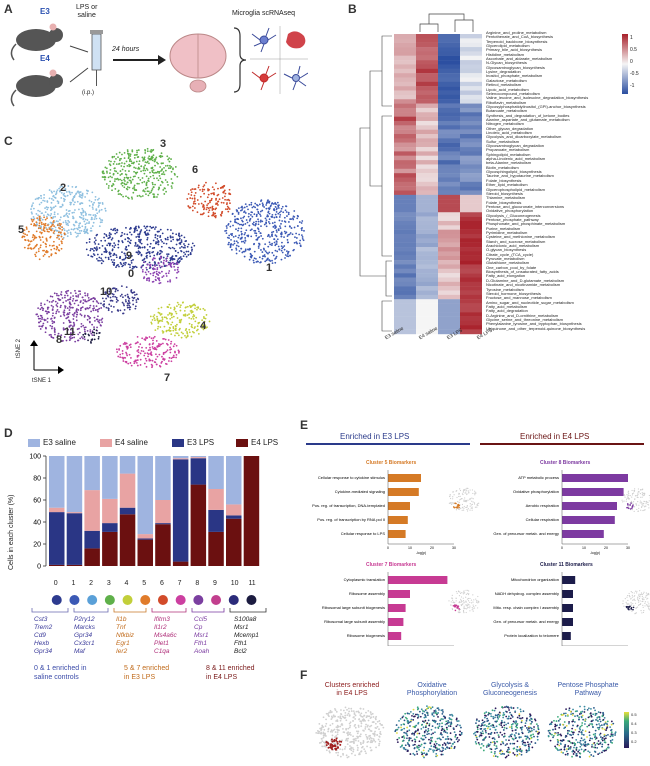 This screenshot has height=766, width=650. I want to click on mouse-e4-label: E4, so click(45, 58).